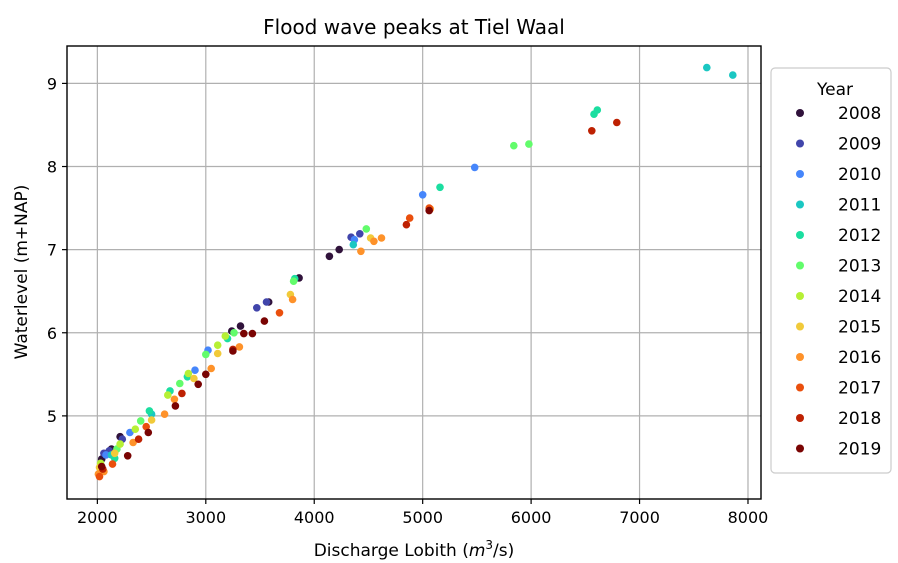 The height and width of the screenshot is (563, 898). Describe the element at coordinates (800, 357) in the screenshot. I see `legend-marker-2016` at that location.